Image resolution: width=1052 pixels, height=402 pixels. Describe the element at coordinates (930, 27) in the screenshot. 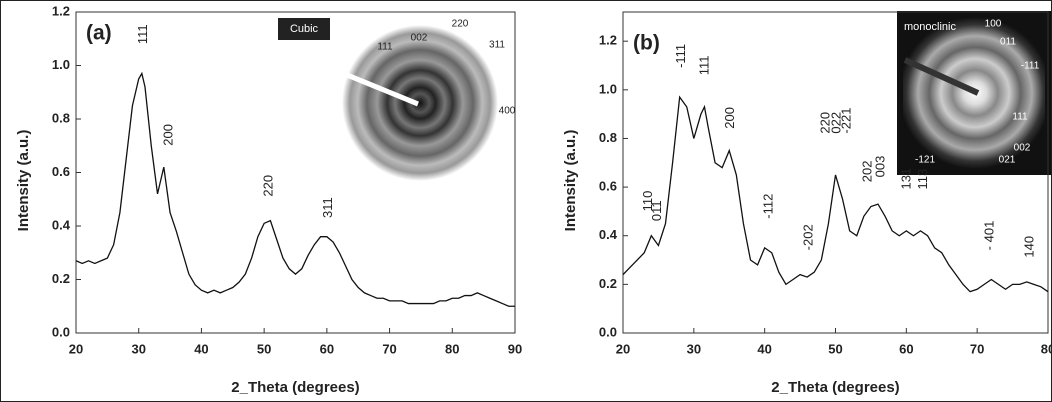

I see `inset-title: monoclinic` at that location.